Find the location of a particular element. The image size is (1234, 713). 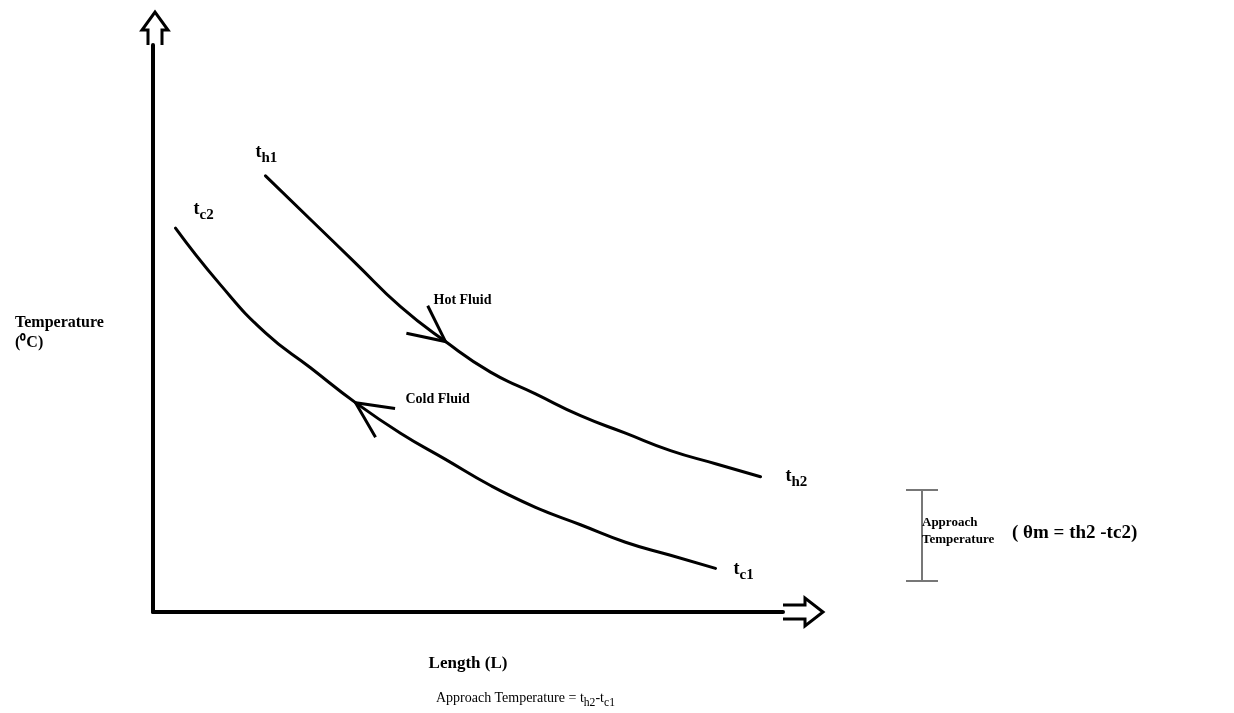

annotation: t$_{c2}$ is located at coordinates (203, 210).